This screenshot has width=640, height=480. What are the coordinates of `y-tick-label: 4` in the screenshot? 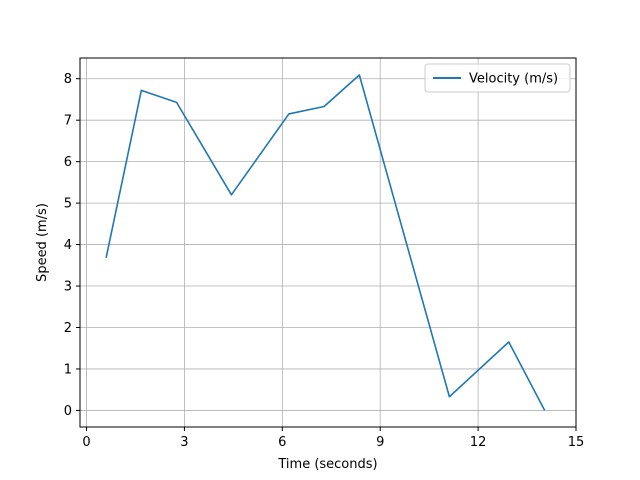 It's located at (68, 245).